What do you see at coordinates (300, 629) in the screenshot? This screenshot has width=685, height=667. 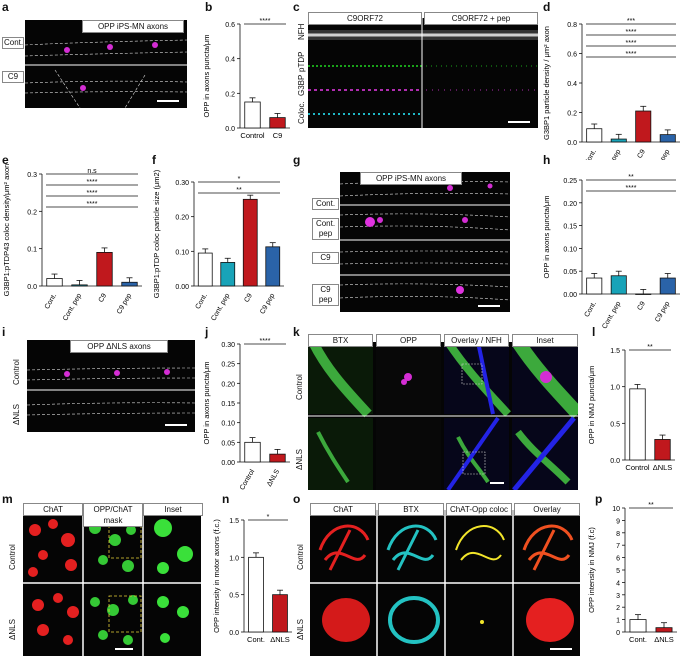 I see `row-label-dnls: ΔNLS` at bounding box center [300, 629].